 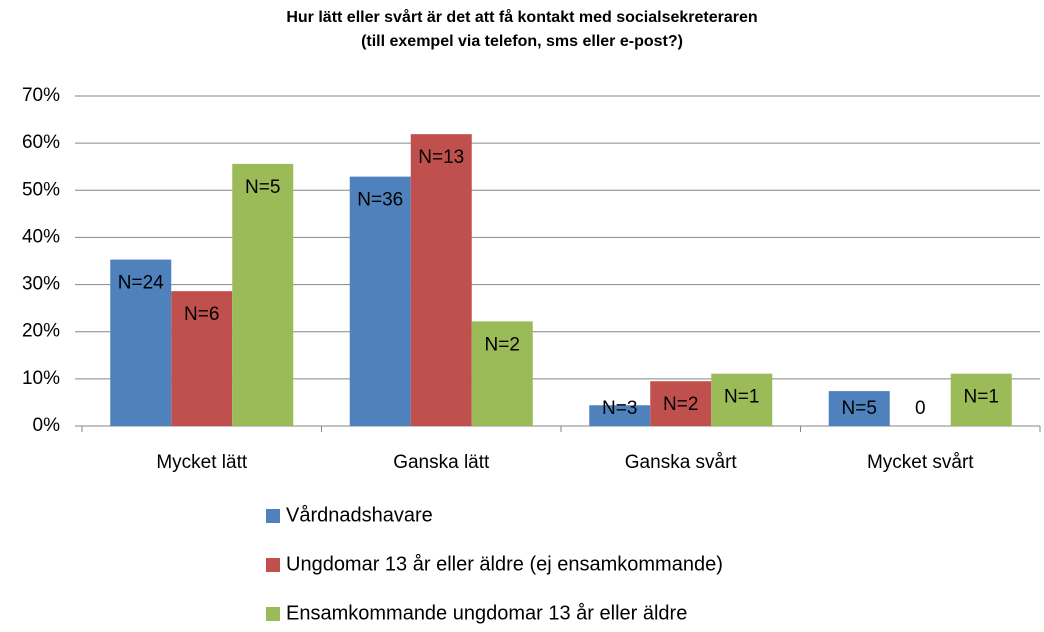 I want to click on y-tick-label: 70%, so click(x=41, y=95).